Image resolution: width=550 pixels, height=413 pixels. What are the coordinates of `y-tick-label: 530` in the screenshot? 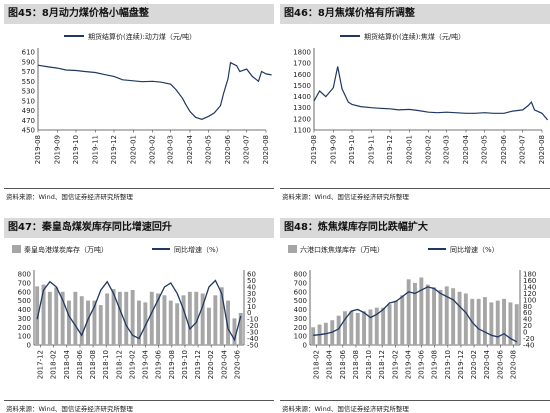 It's located at (28, 92).